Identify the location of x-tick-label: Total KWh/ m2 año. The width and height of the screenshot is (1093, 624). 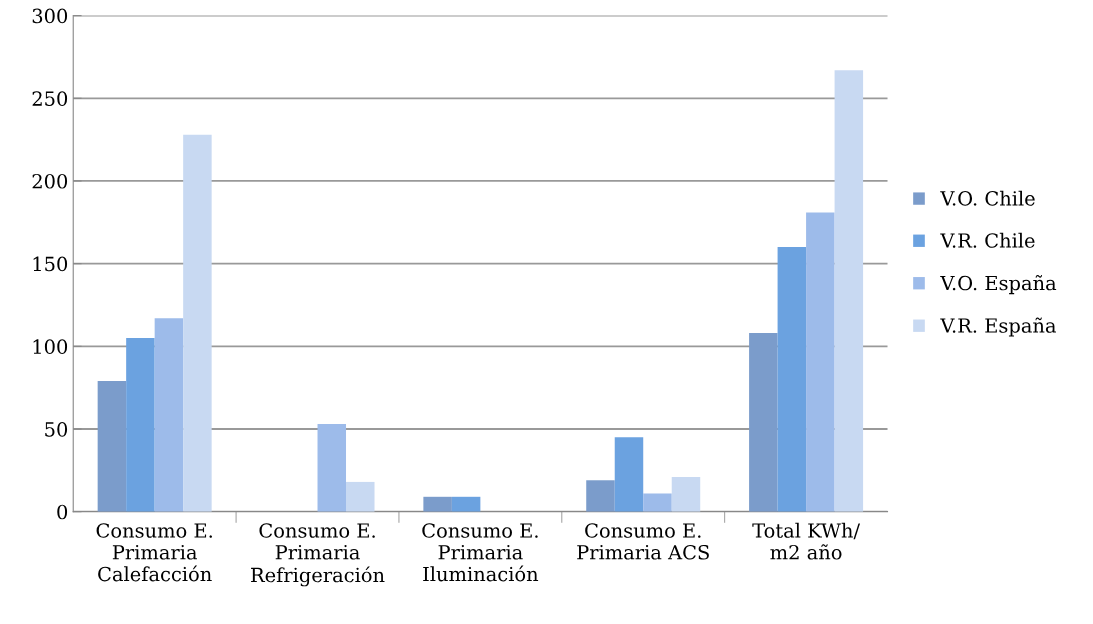
(806, 541).